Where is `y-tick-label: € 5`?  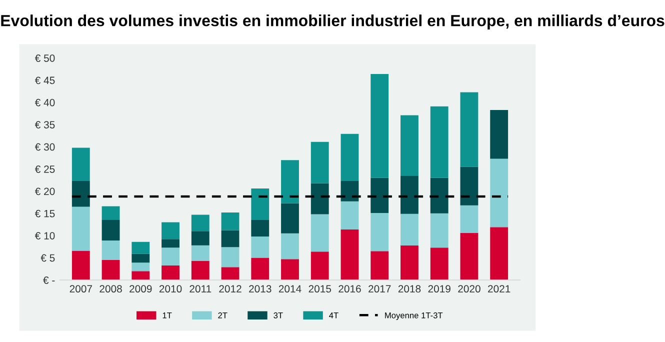 y-tick-label: € 5 is located at coordinates (47, 258).